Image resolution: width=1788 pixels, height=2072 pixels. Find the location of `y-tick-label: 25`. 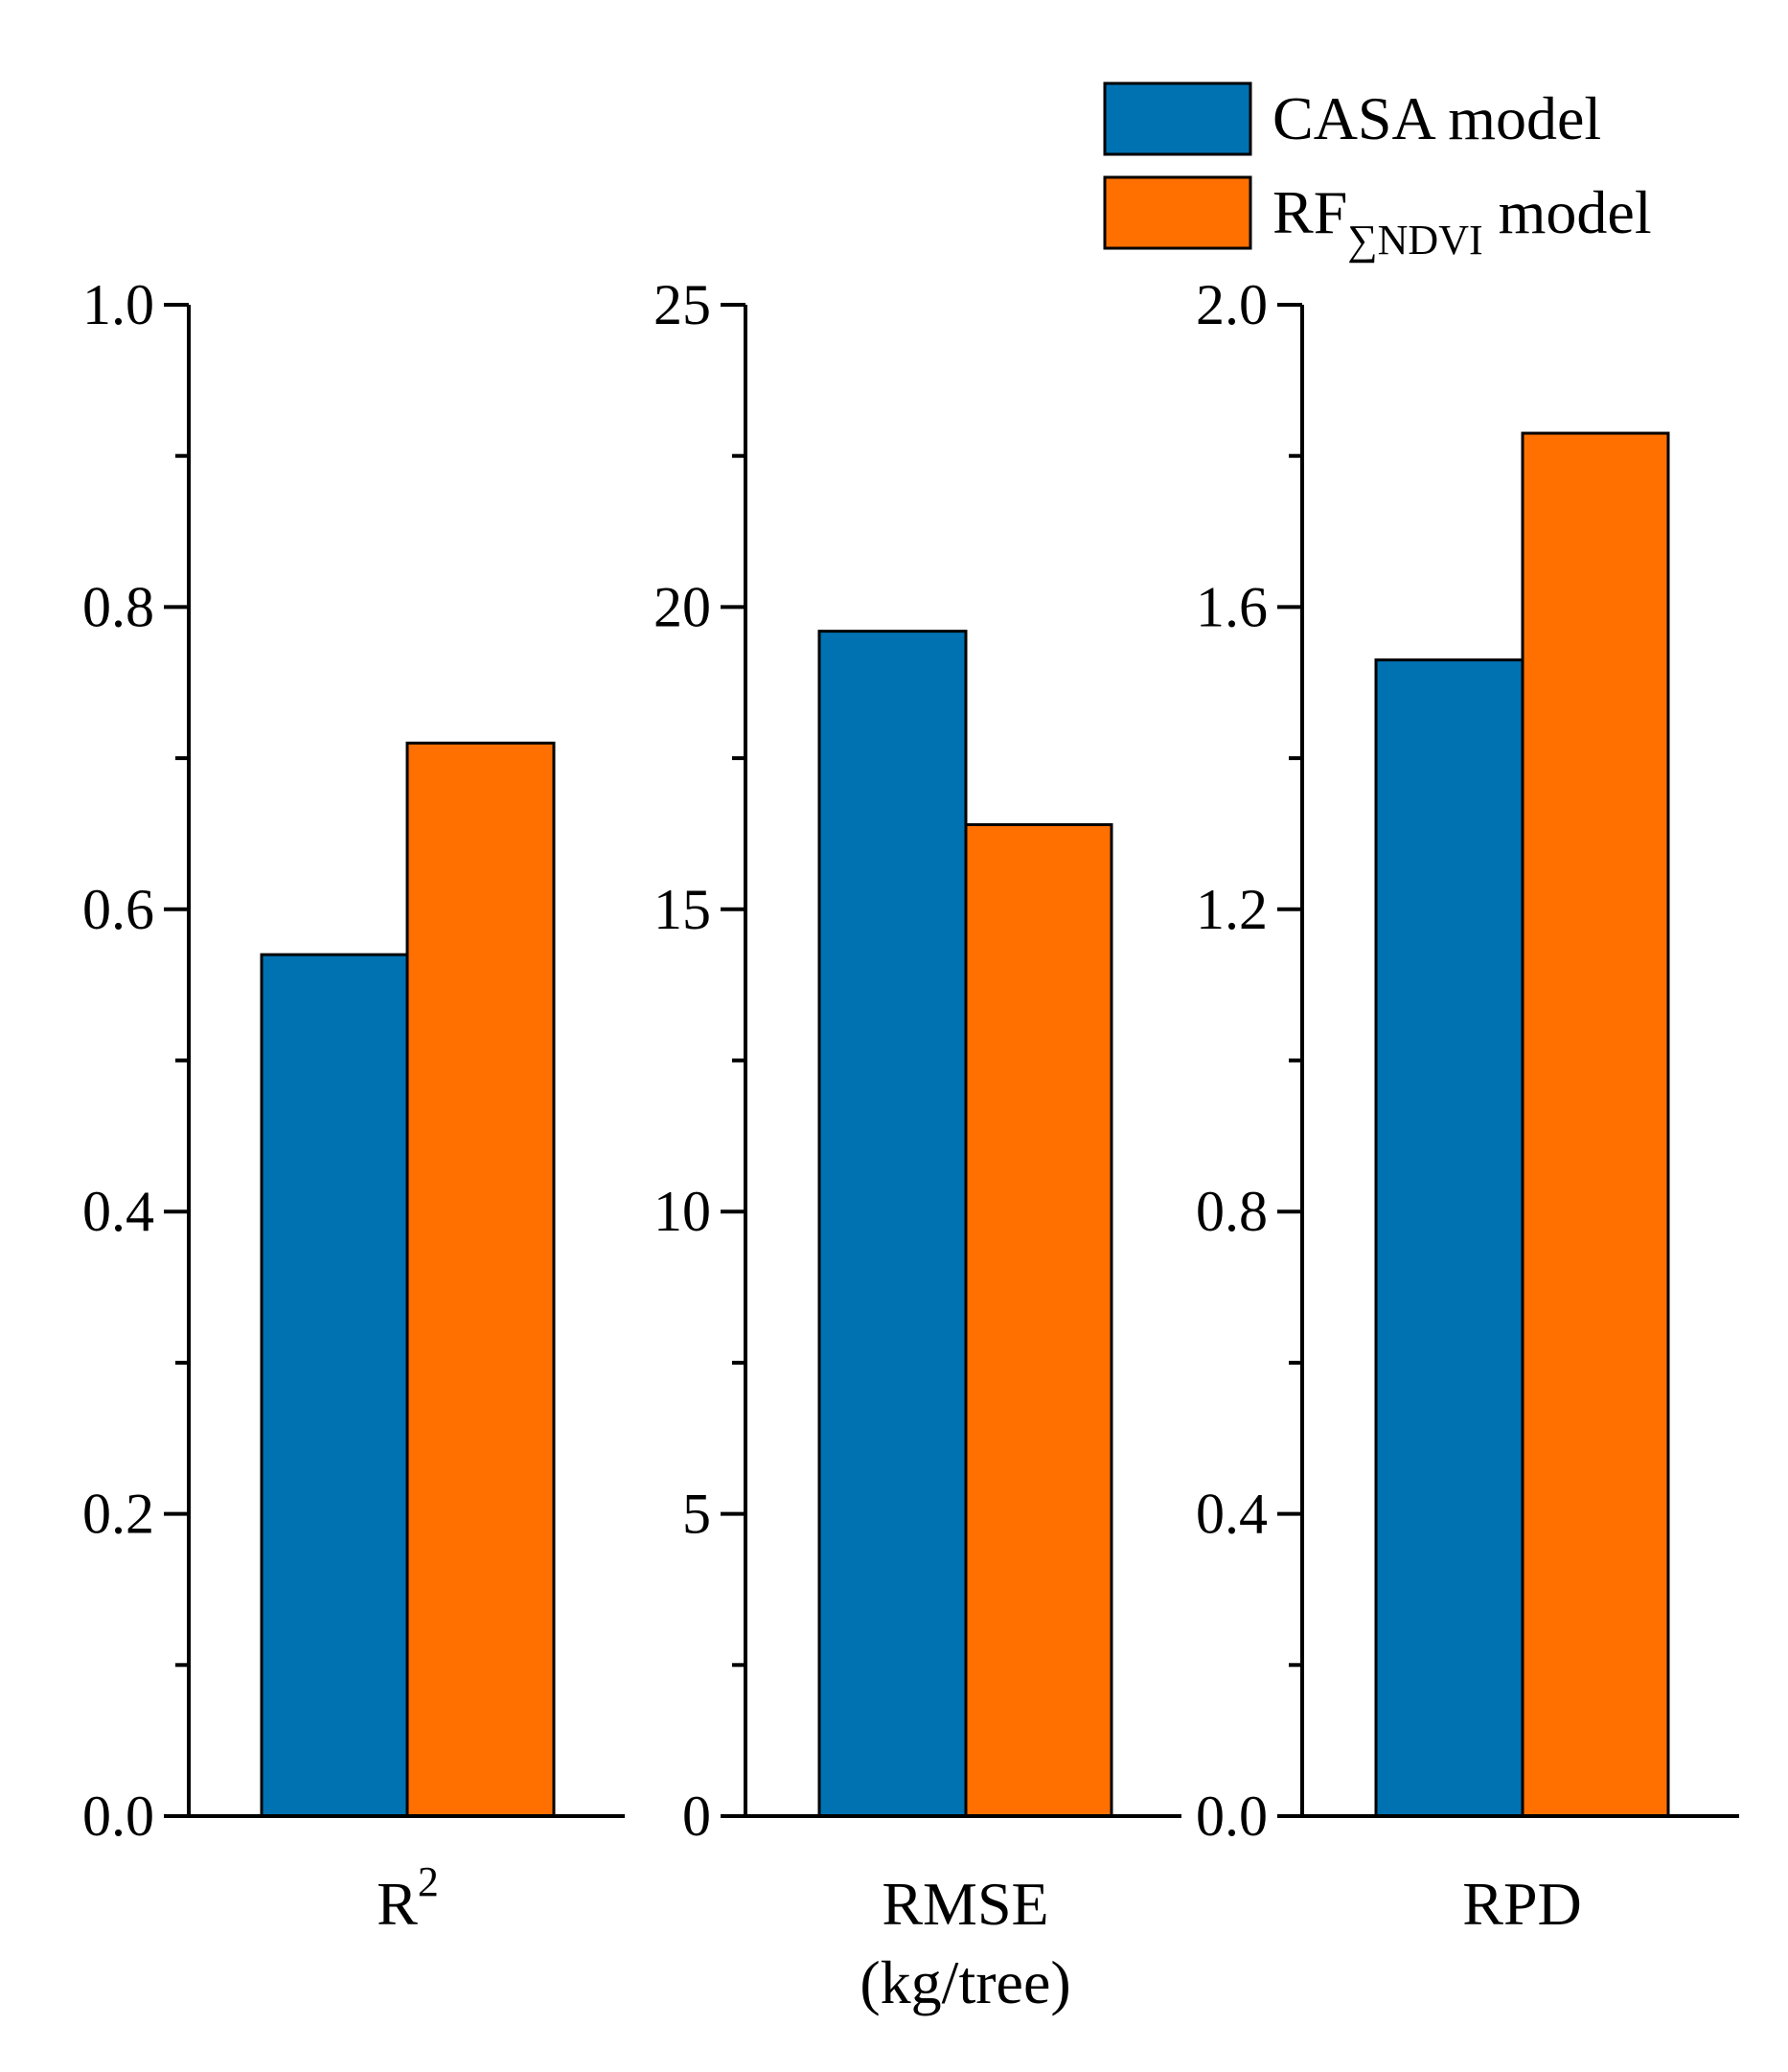

y-tick-label: 25 is located at coordinates (682, 304).